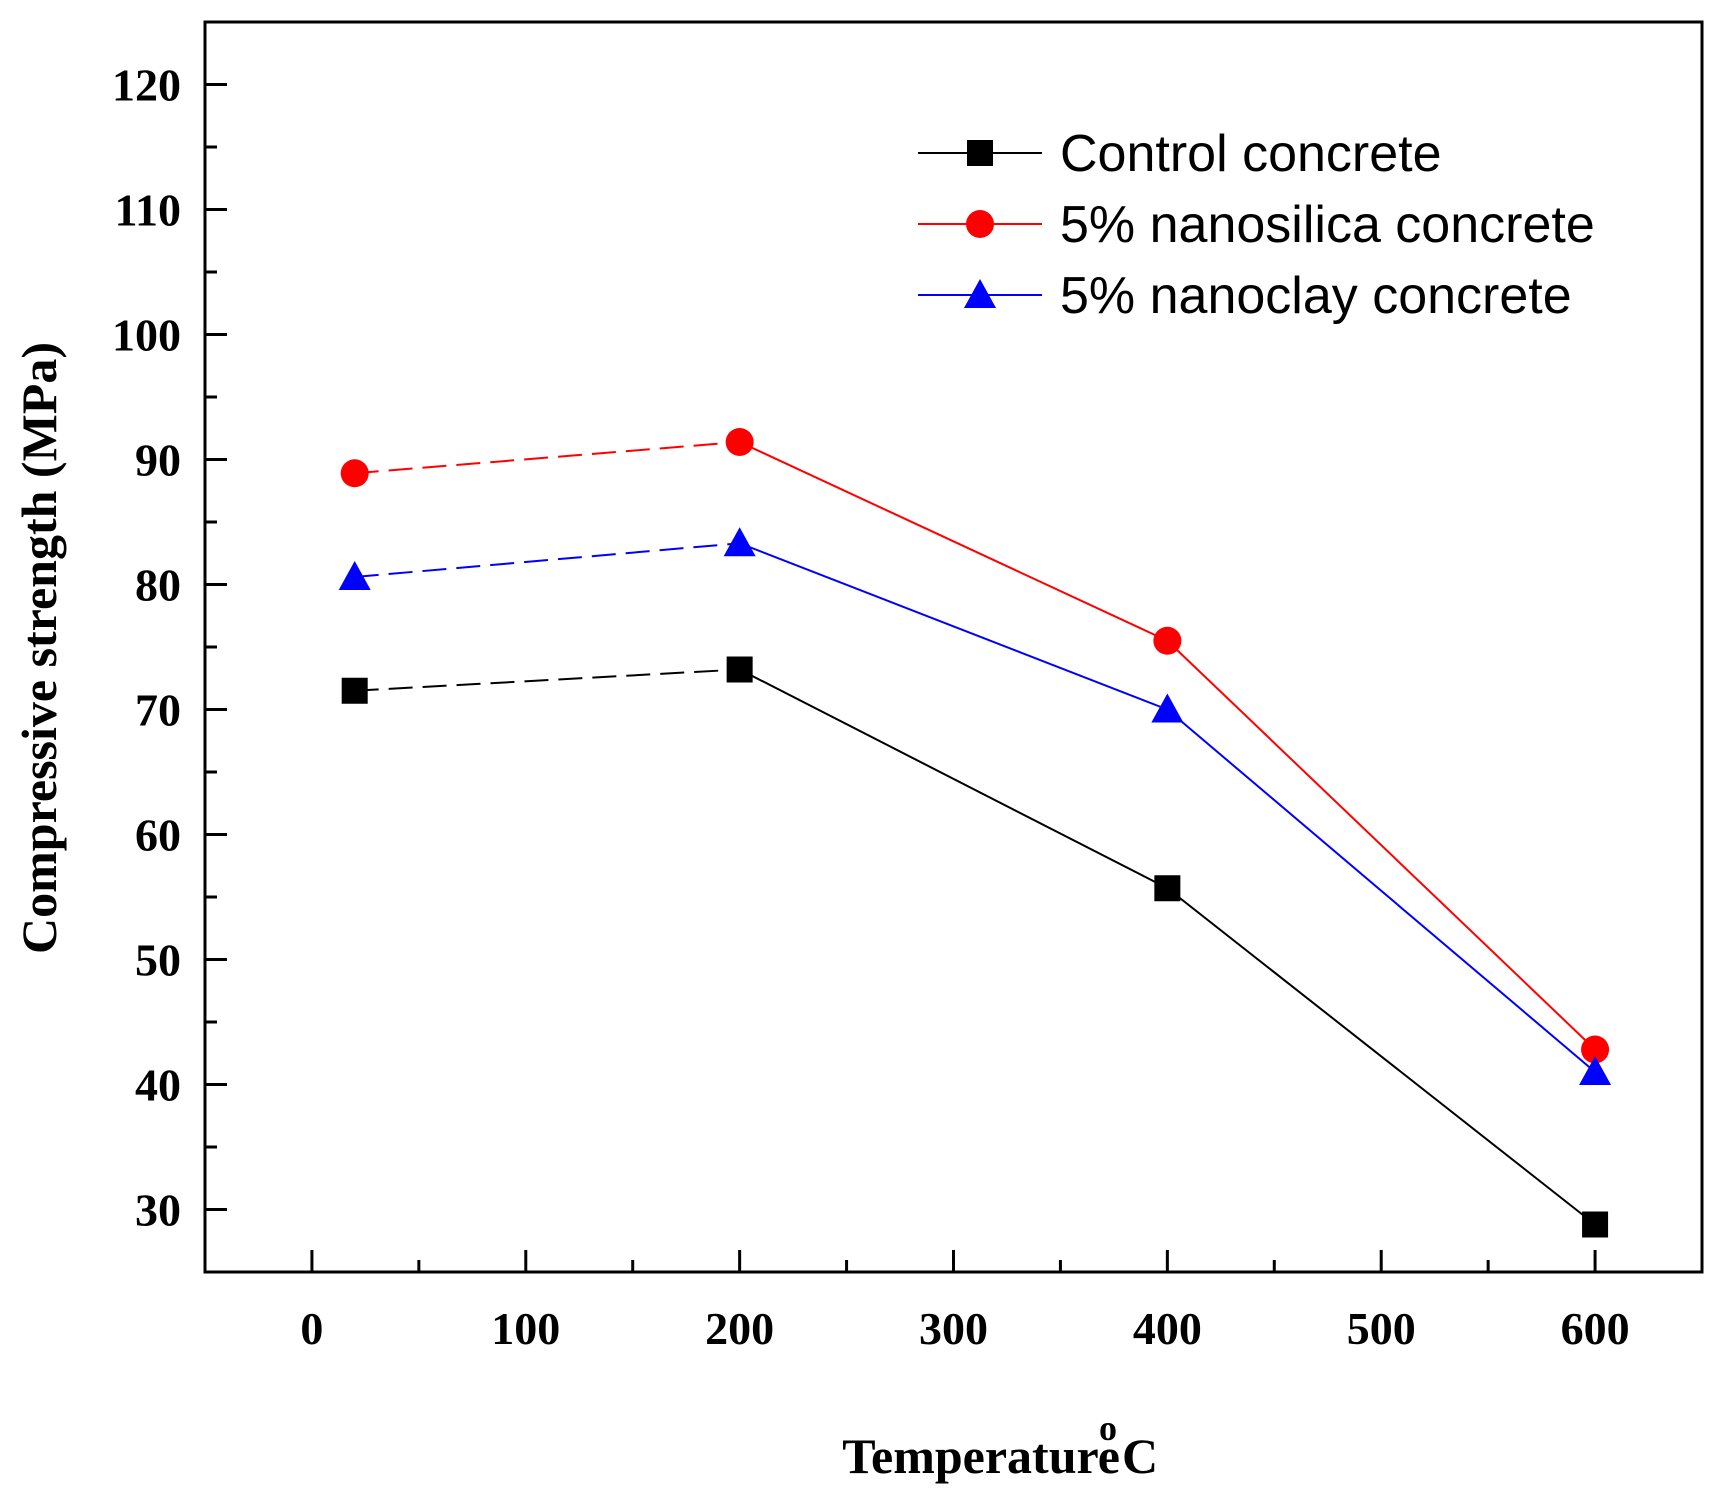 This screenshot has height=1492, width=1721. Describe the element at coordinates (953, 1328) in the screenshot. I see `x-tick-label: 300` at that location.